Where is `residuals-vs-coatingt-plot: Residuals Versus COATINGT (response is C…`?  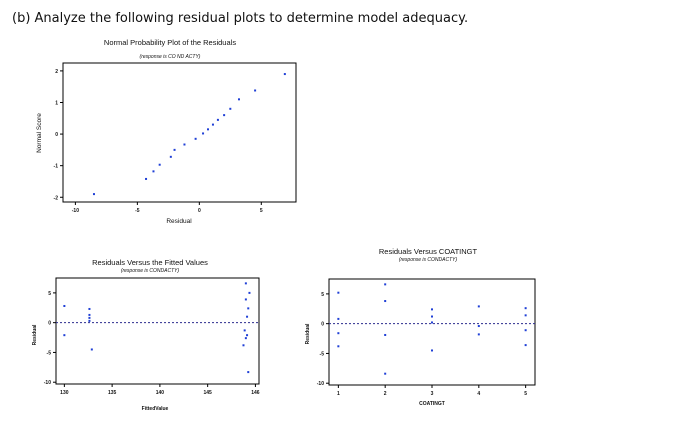 residuals-vs-coatingt-plot: Residuals Versus COATINGT (response is C… is located at coordinates (420, 327).